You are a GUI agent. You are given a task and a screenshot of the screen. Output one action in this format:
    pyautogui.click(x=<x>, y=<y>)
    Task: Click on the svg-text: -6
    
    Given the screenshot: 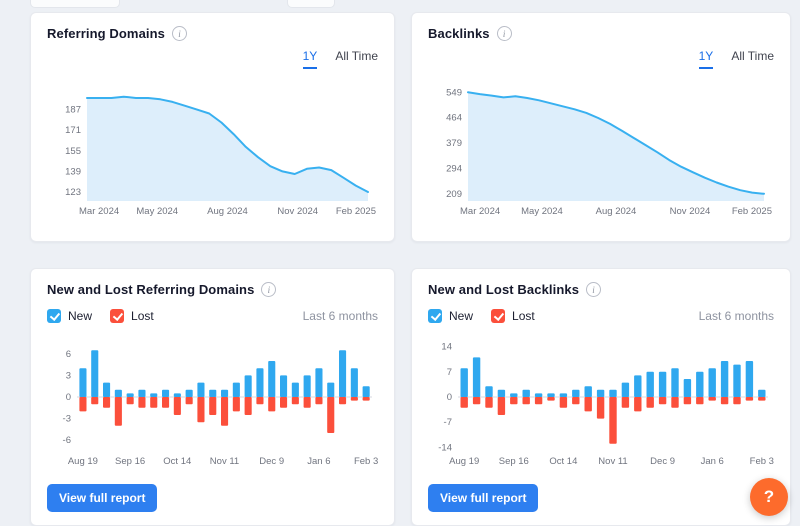 What is the action you would take?
    pyautogui.click(x=67, y=440)
    